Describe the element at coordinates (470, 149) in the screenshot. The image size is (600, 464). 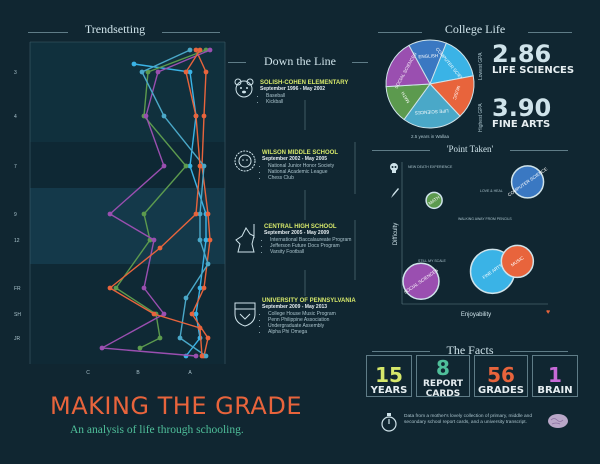
I see `point-taken-title: 'Point Taken'` at that location.